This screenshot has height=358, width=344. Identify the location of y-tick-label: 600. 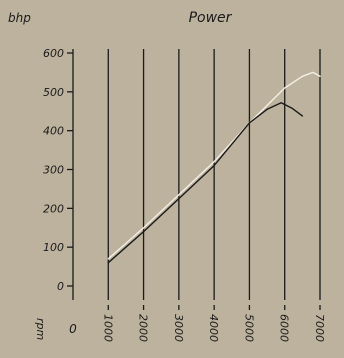
(53, 53).